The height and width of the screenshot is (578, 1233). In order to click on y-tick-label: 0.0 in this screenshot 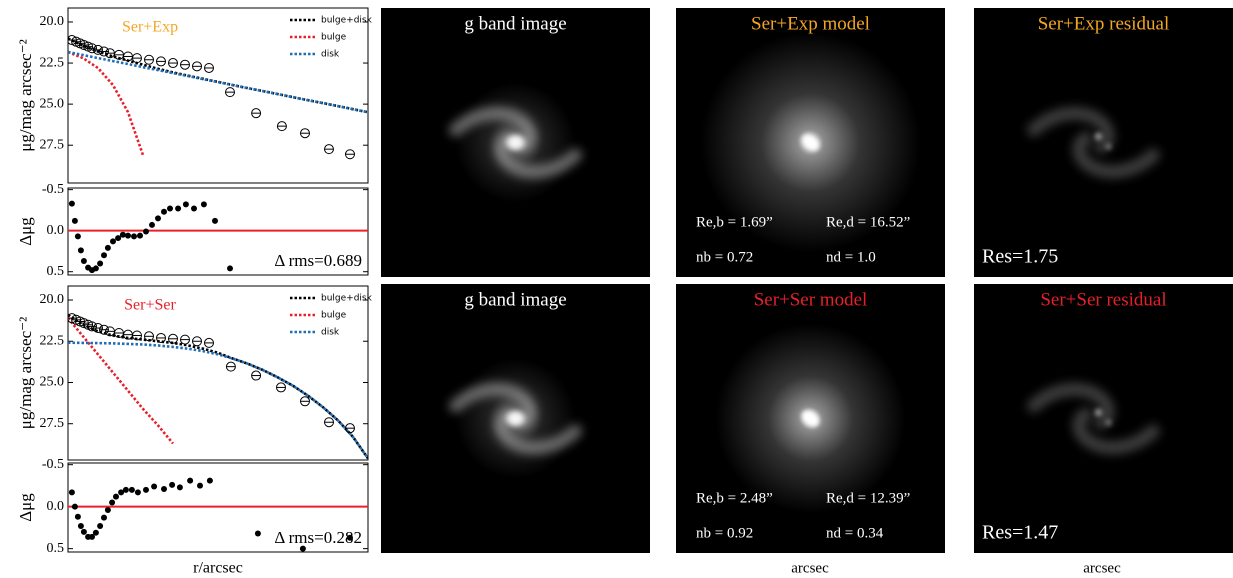, I will do `click(56, 506)`.